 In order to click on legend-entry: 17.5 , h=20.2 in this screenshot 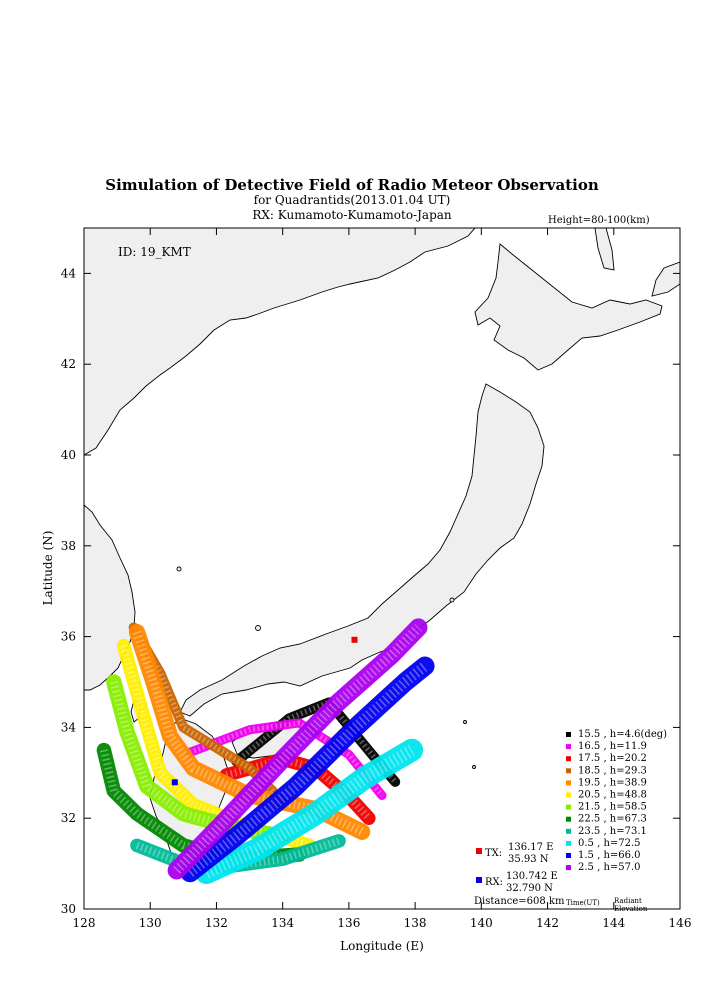, I will do `click(612, 758)`.